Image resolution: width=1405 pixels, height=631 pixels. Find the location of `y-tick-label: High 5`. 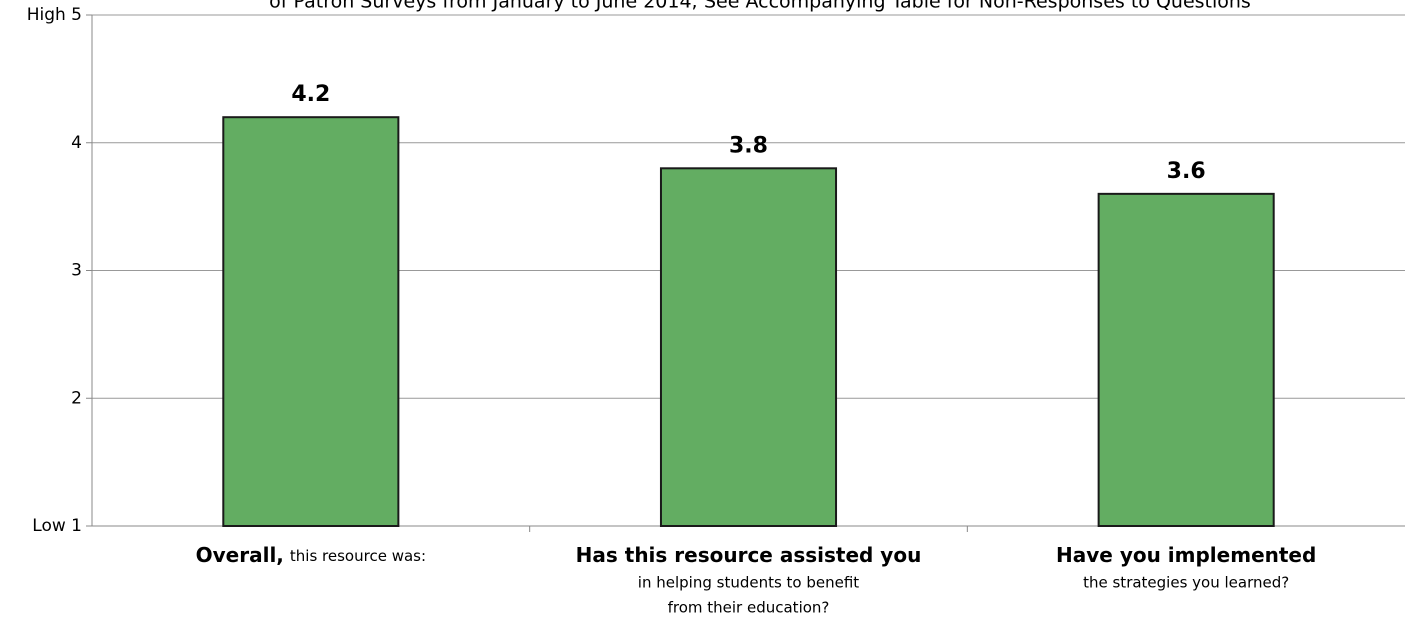

y-tick-label: High 5 is located at coordinates (54, 15).